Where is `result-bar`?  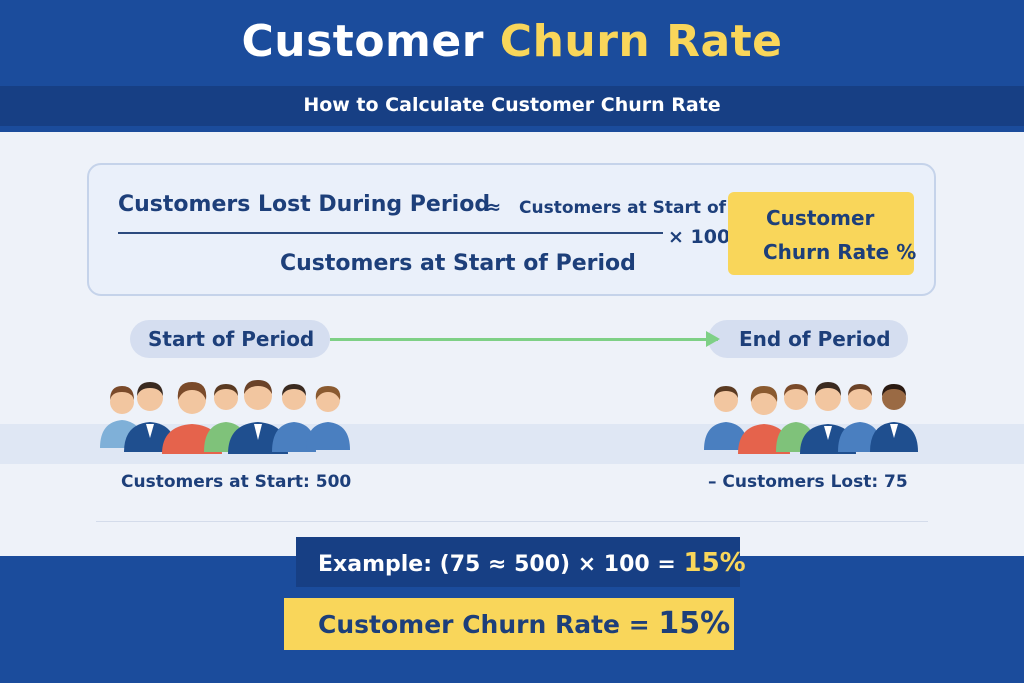 result-bar is located at coordinates (509, 624).